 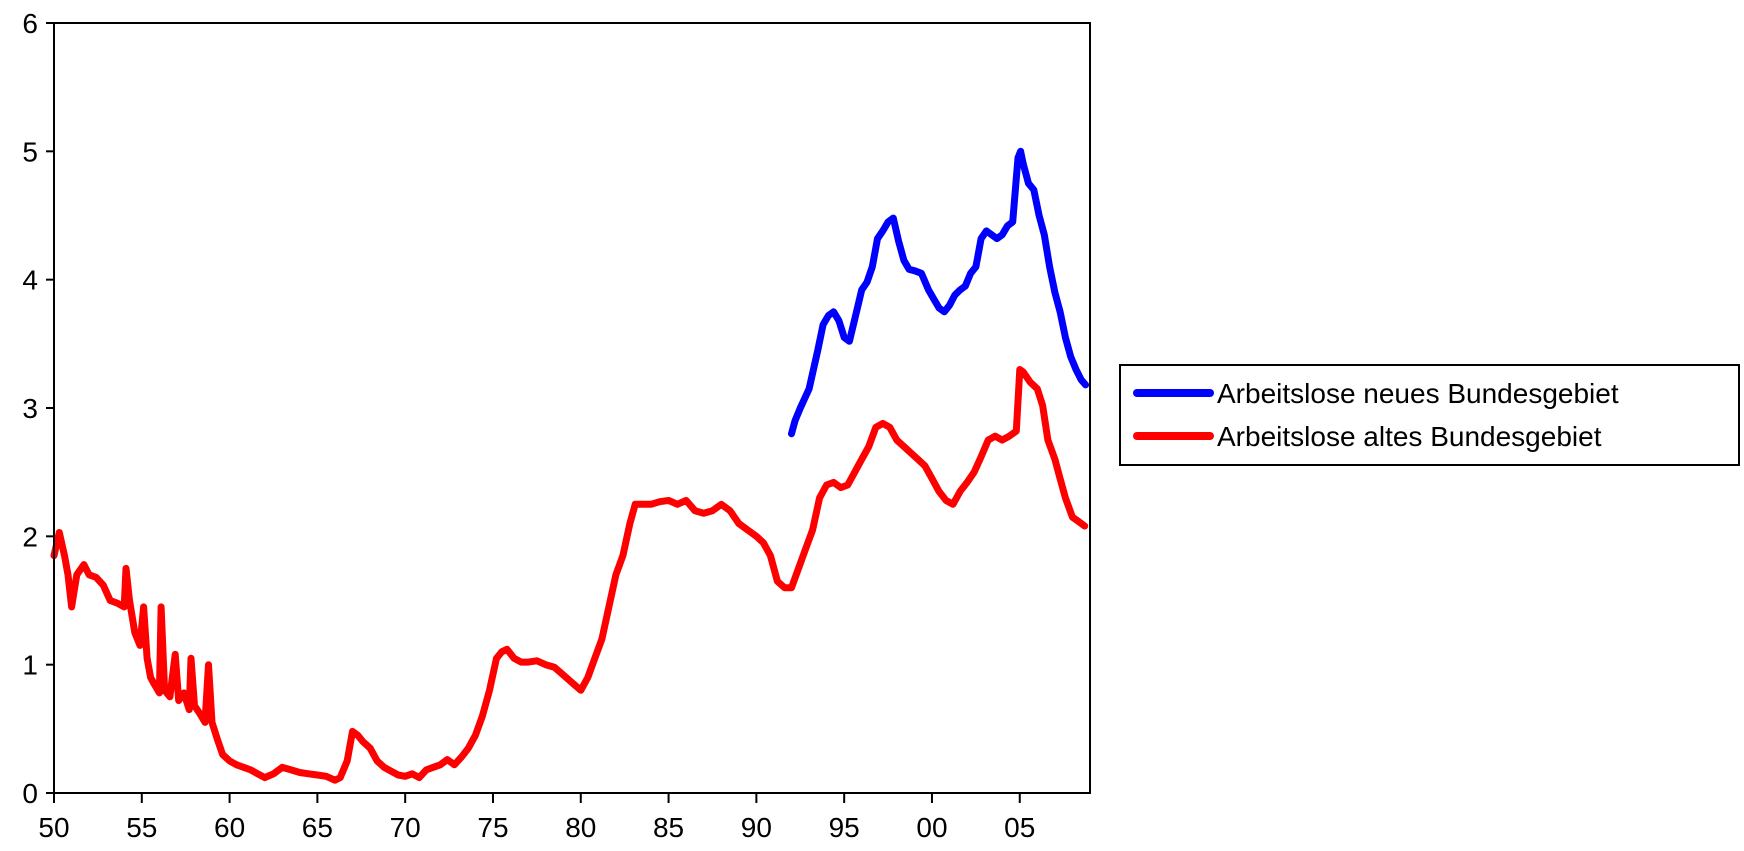 What do you see at coordinates (1409, 436) in the screenshot?
I see `legend-label-altes: Arbeitslose altes Bundesgebiet` at bounding box center [1409, 436].